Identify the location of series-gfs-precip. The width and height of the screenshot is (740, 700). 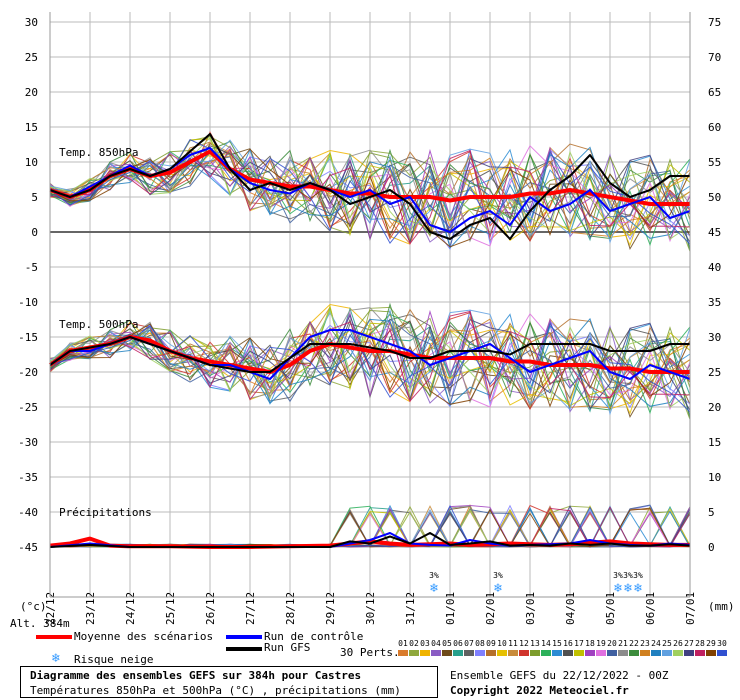
(370, 540).